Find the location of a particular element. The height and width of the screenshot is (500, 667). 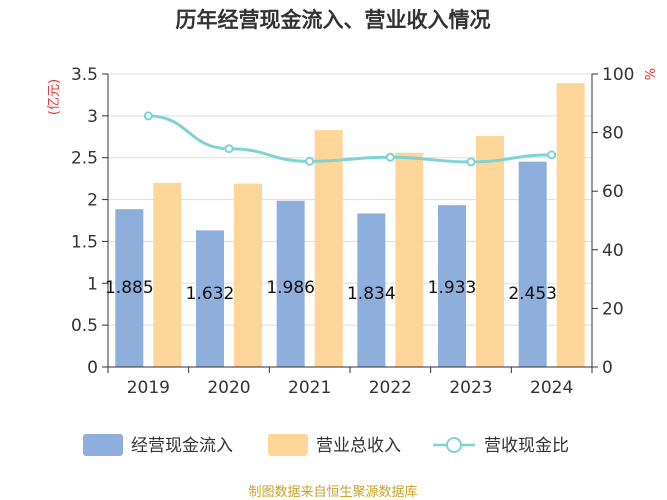

source-note: 制图数据来自恒生聚源数据库 is located at coordinates (332, 492).